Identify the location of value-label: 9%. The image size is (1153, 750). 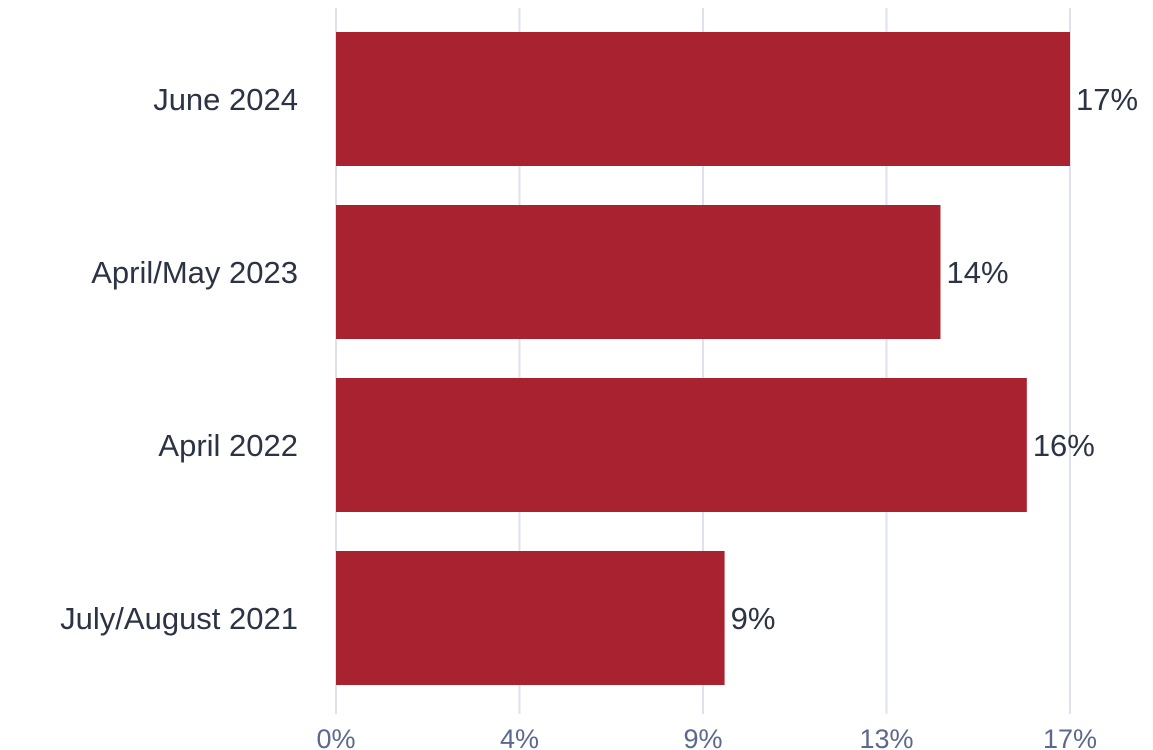
(753, 618).